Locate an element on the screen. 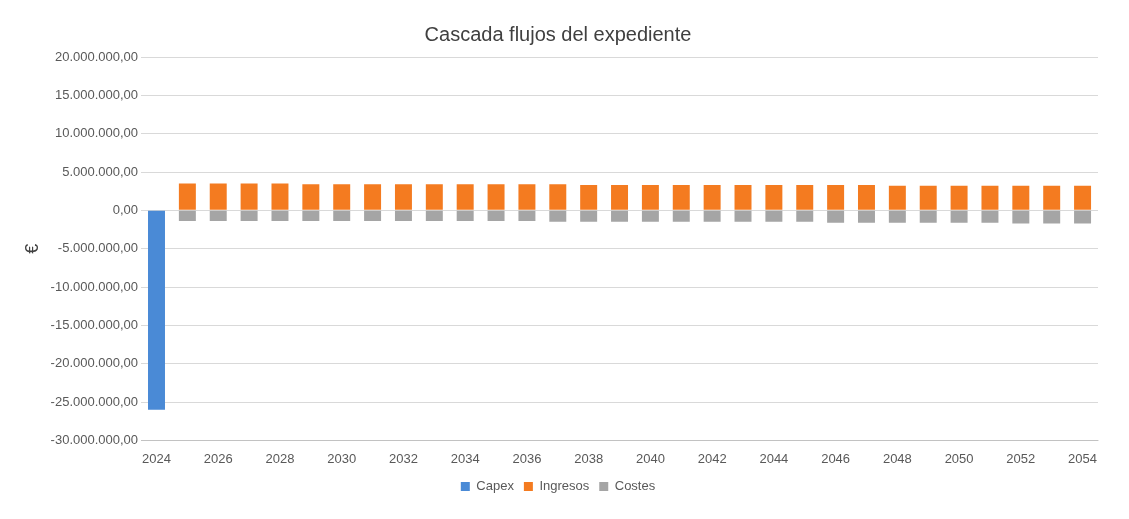  x-tick-label: 2040 is located at coordinates (650, 458).